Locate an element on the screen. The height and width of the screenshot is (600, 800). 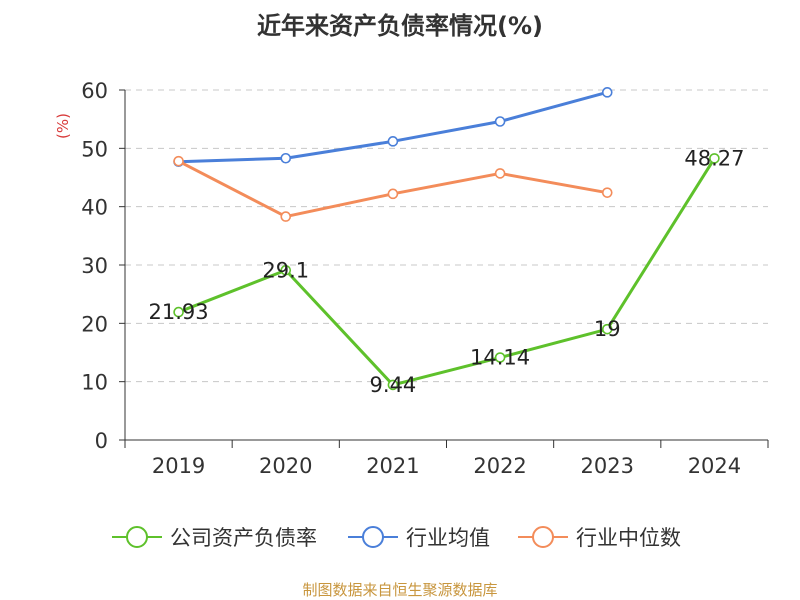
y-axis-label: (%) is located at coordinates (63, 126).